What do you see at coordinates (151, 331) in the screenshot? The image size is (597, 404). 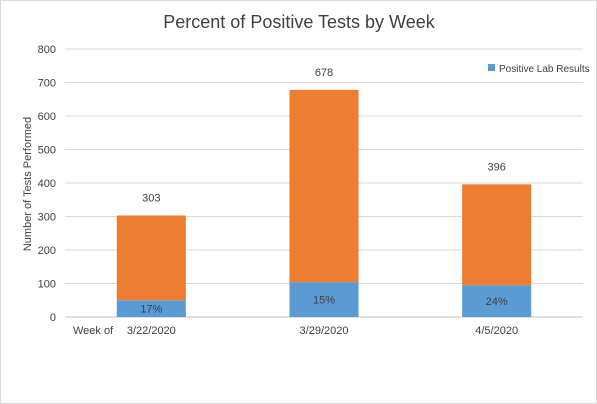 I see `x-tick-label: 3/22/2020` at bounding box center [151, 331].